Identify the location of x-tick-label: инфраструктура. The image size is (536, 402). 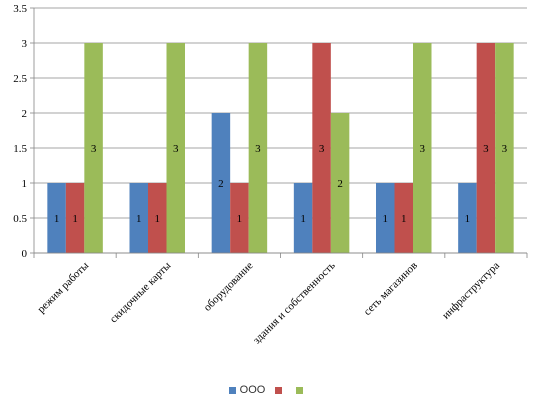
(471, 291).